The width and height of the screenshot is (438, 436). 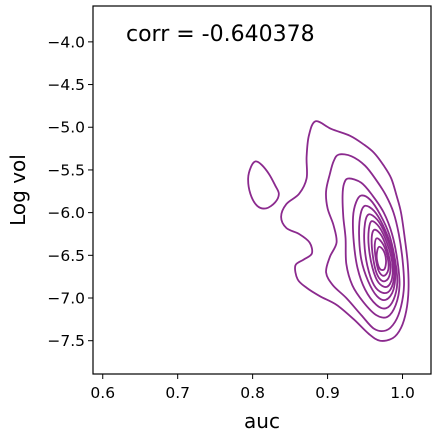 What do you see at coordinates (66, 299) in the screenshot?
I see `y-tick-label: −7.0` at bounding box center [66, 299].